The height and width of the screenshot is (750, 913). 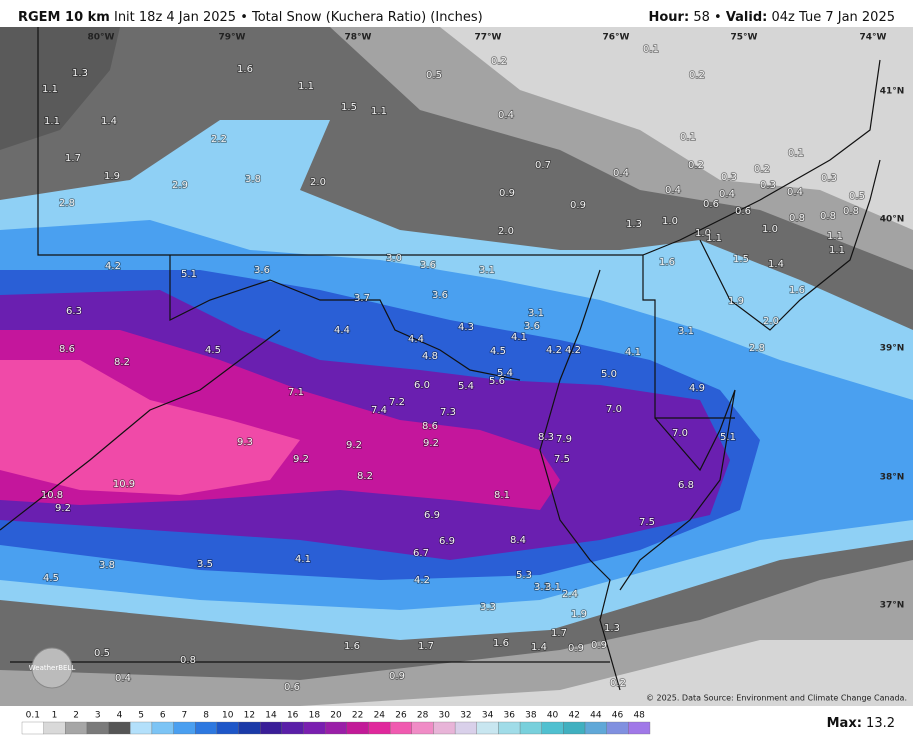 What do you see at coordinates (844, 723) in the screenshot?
I see `max-label: Max:` at bounding box center [844, 723].